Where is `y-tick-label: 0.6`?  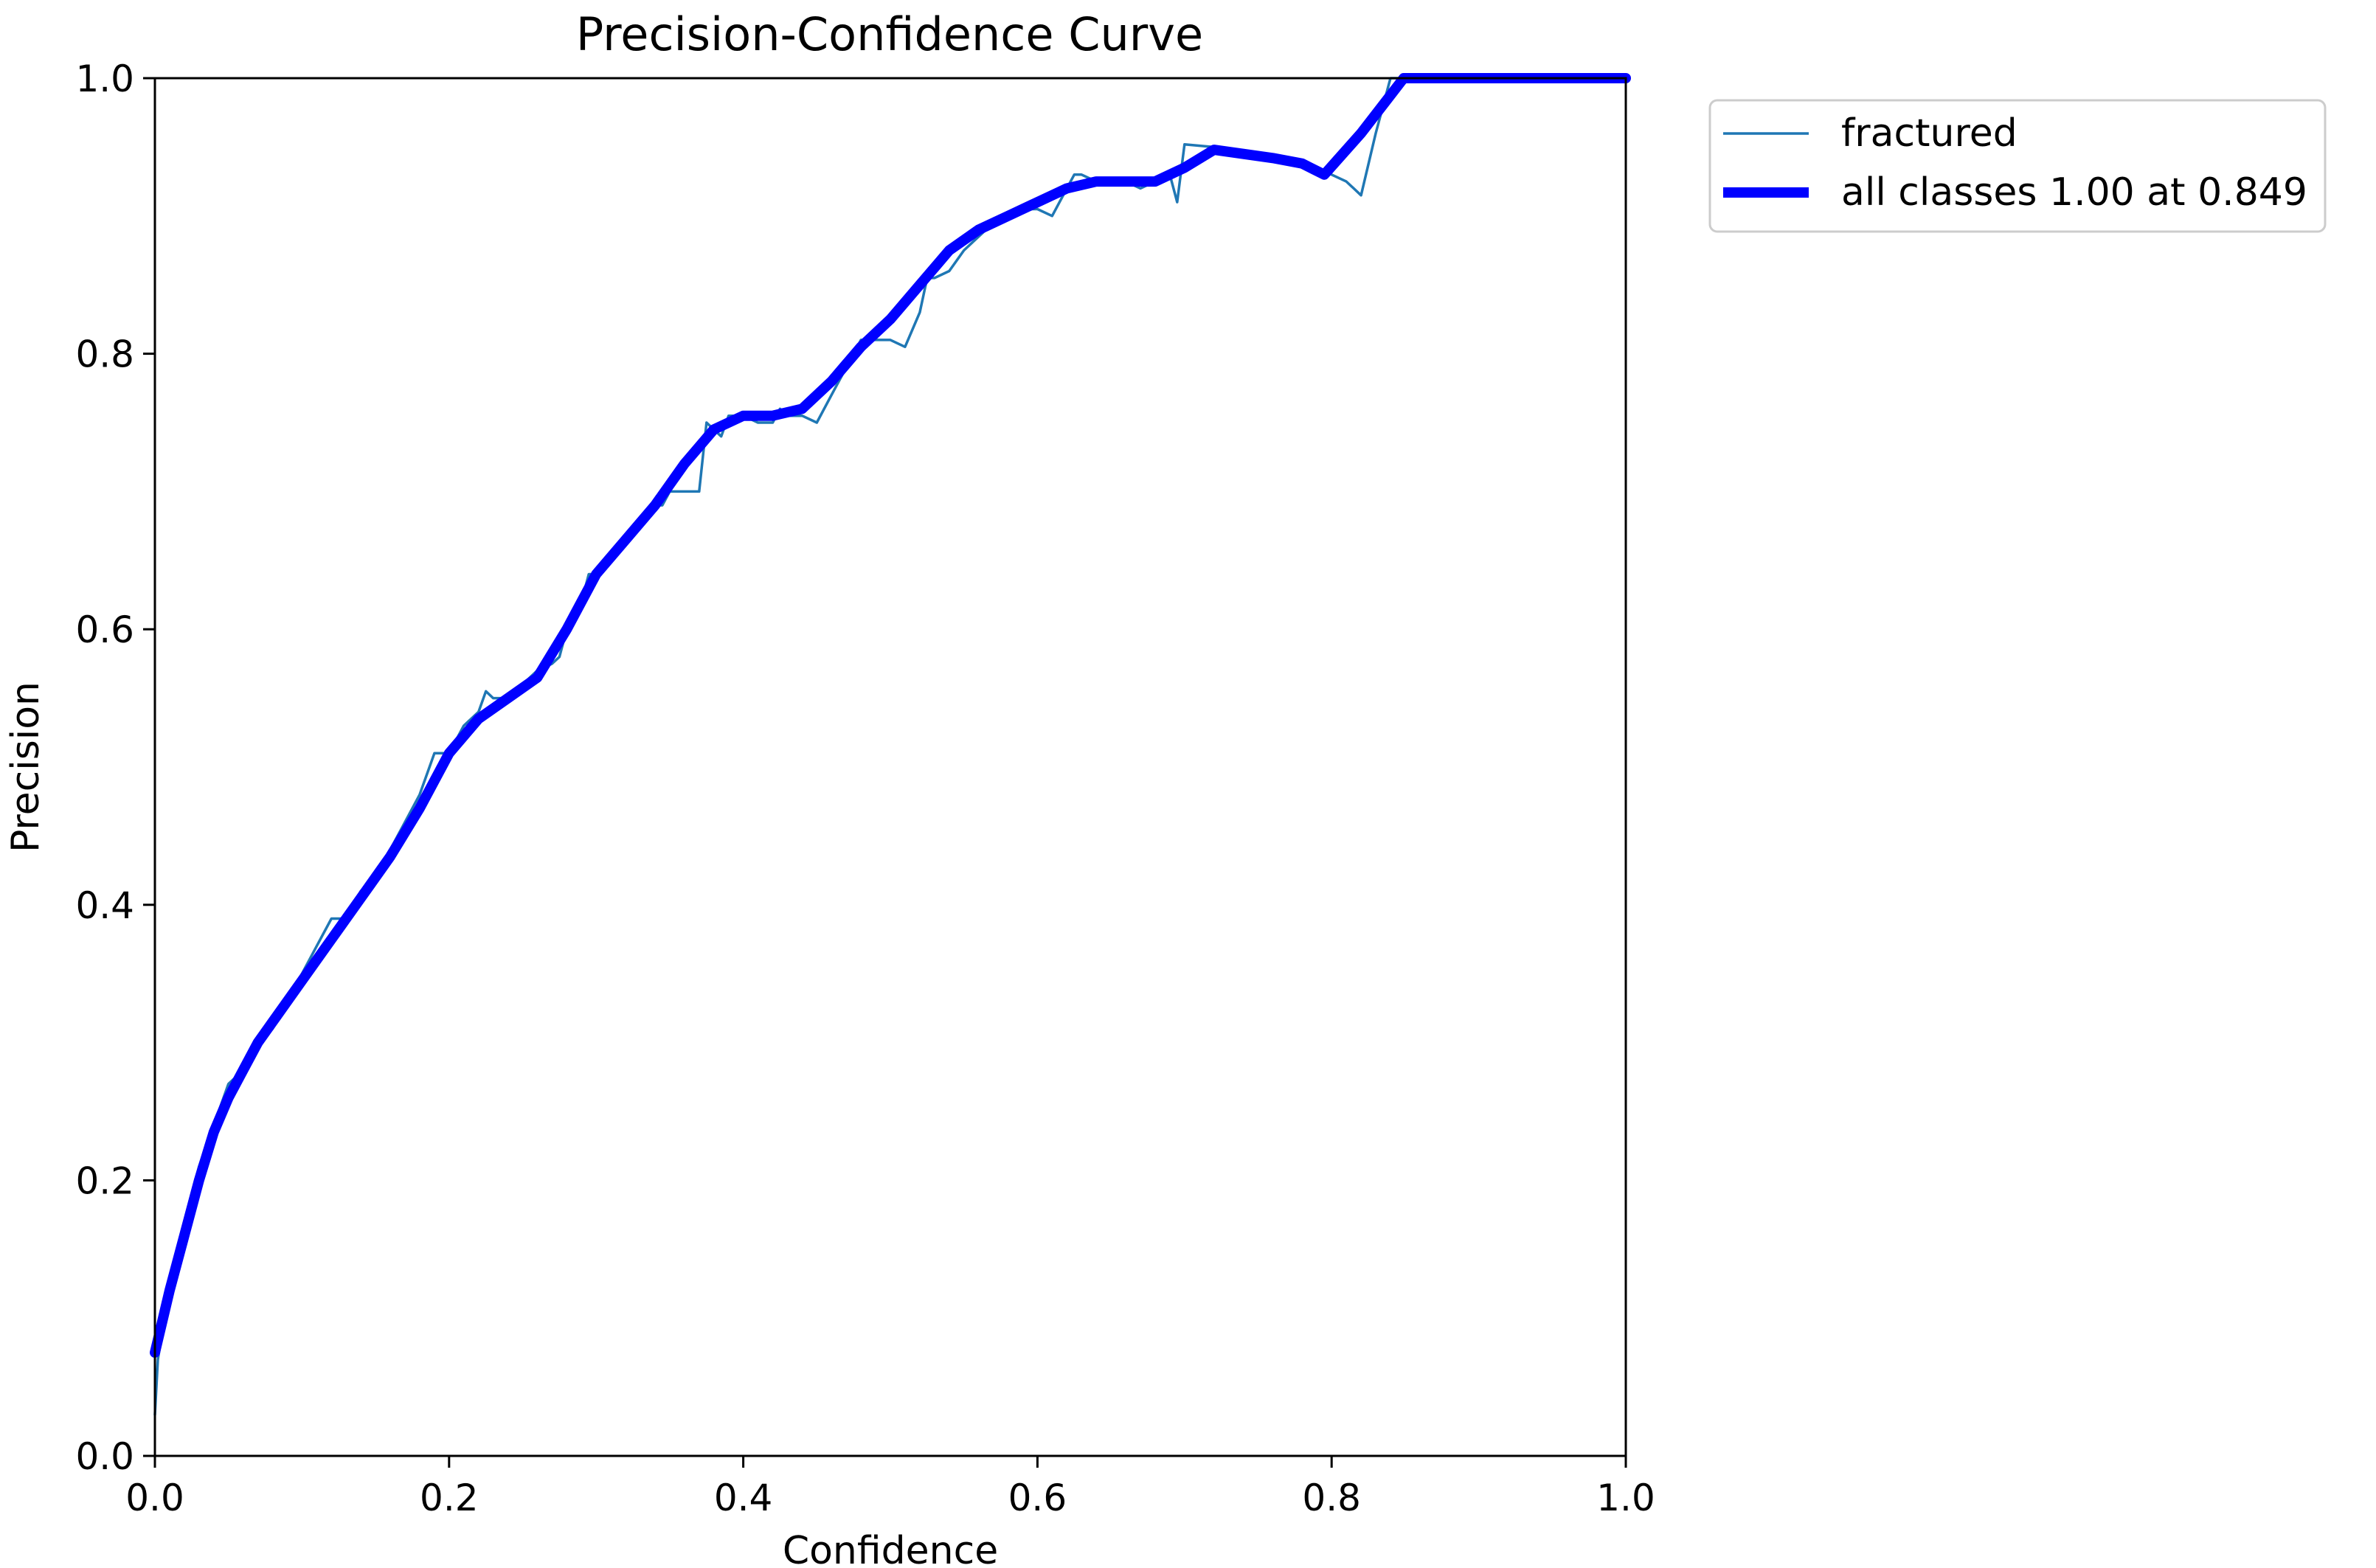 y-tick-label: 0.6 is located at coordinates (104, 629).